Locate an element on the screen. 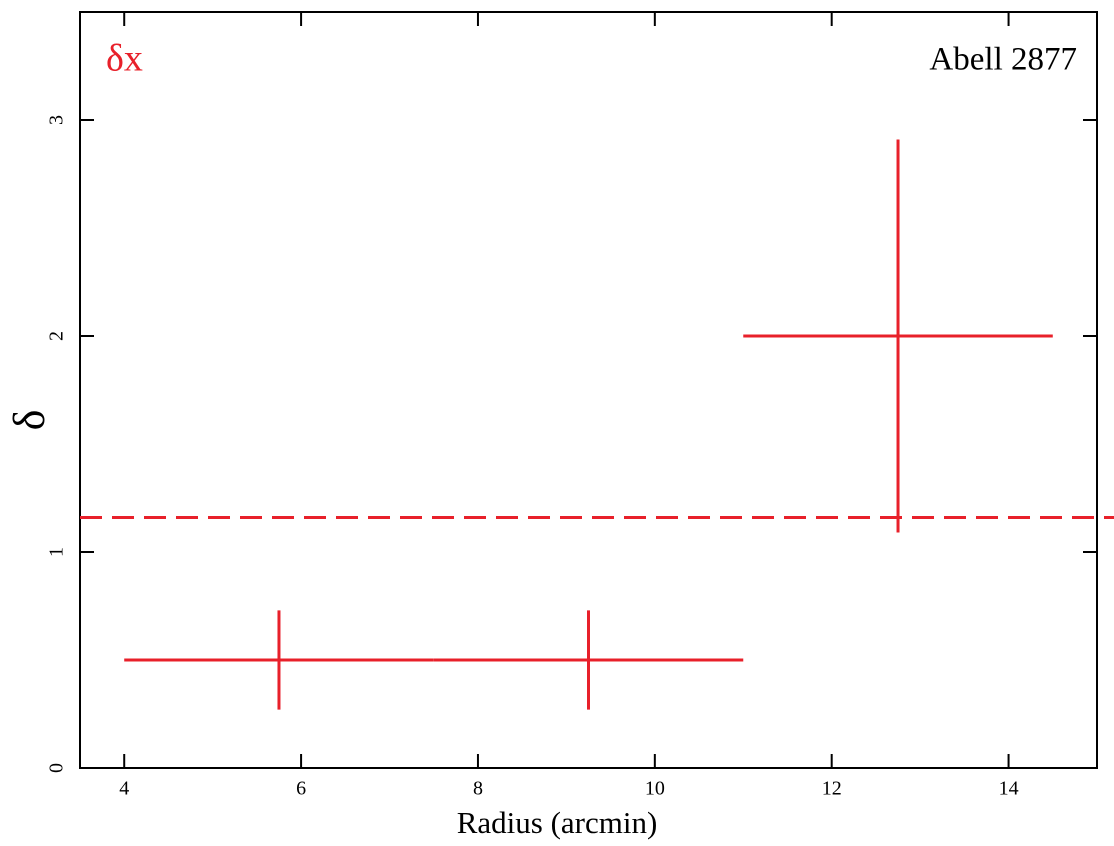 This screenshot has width=1114, height=846. x-axis-label: Radius (arcmin) is located at coordinates (557, 822).